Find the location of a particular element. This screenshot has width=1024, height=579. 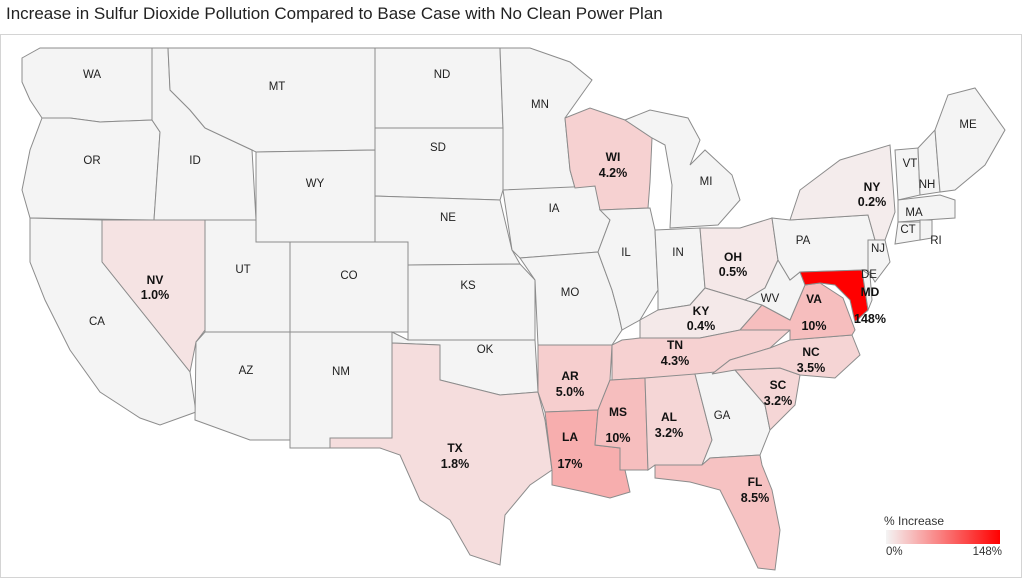

label-nm: NM is located at coordinates (341, 372).